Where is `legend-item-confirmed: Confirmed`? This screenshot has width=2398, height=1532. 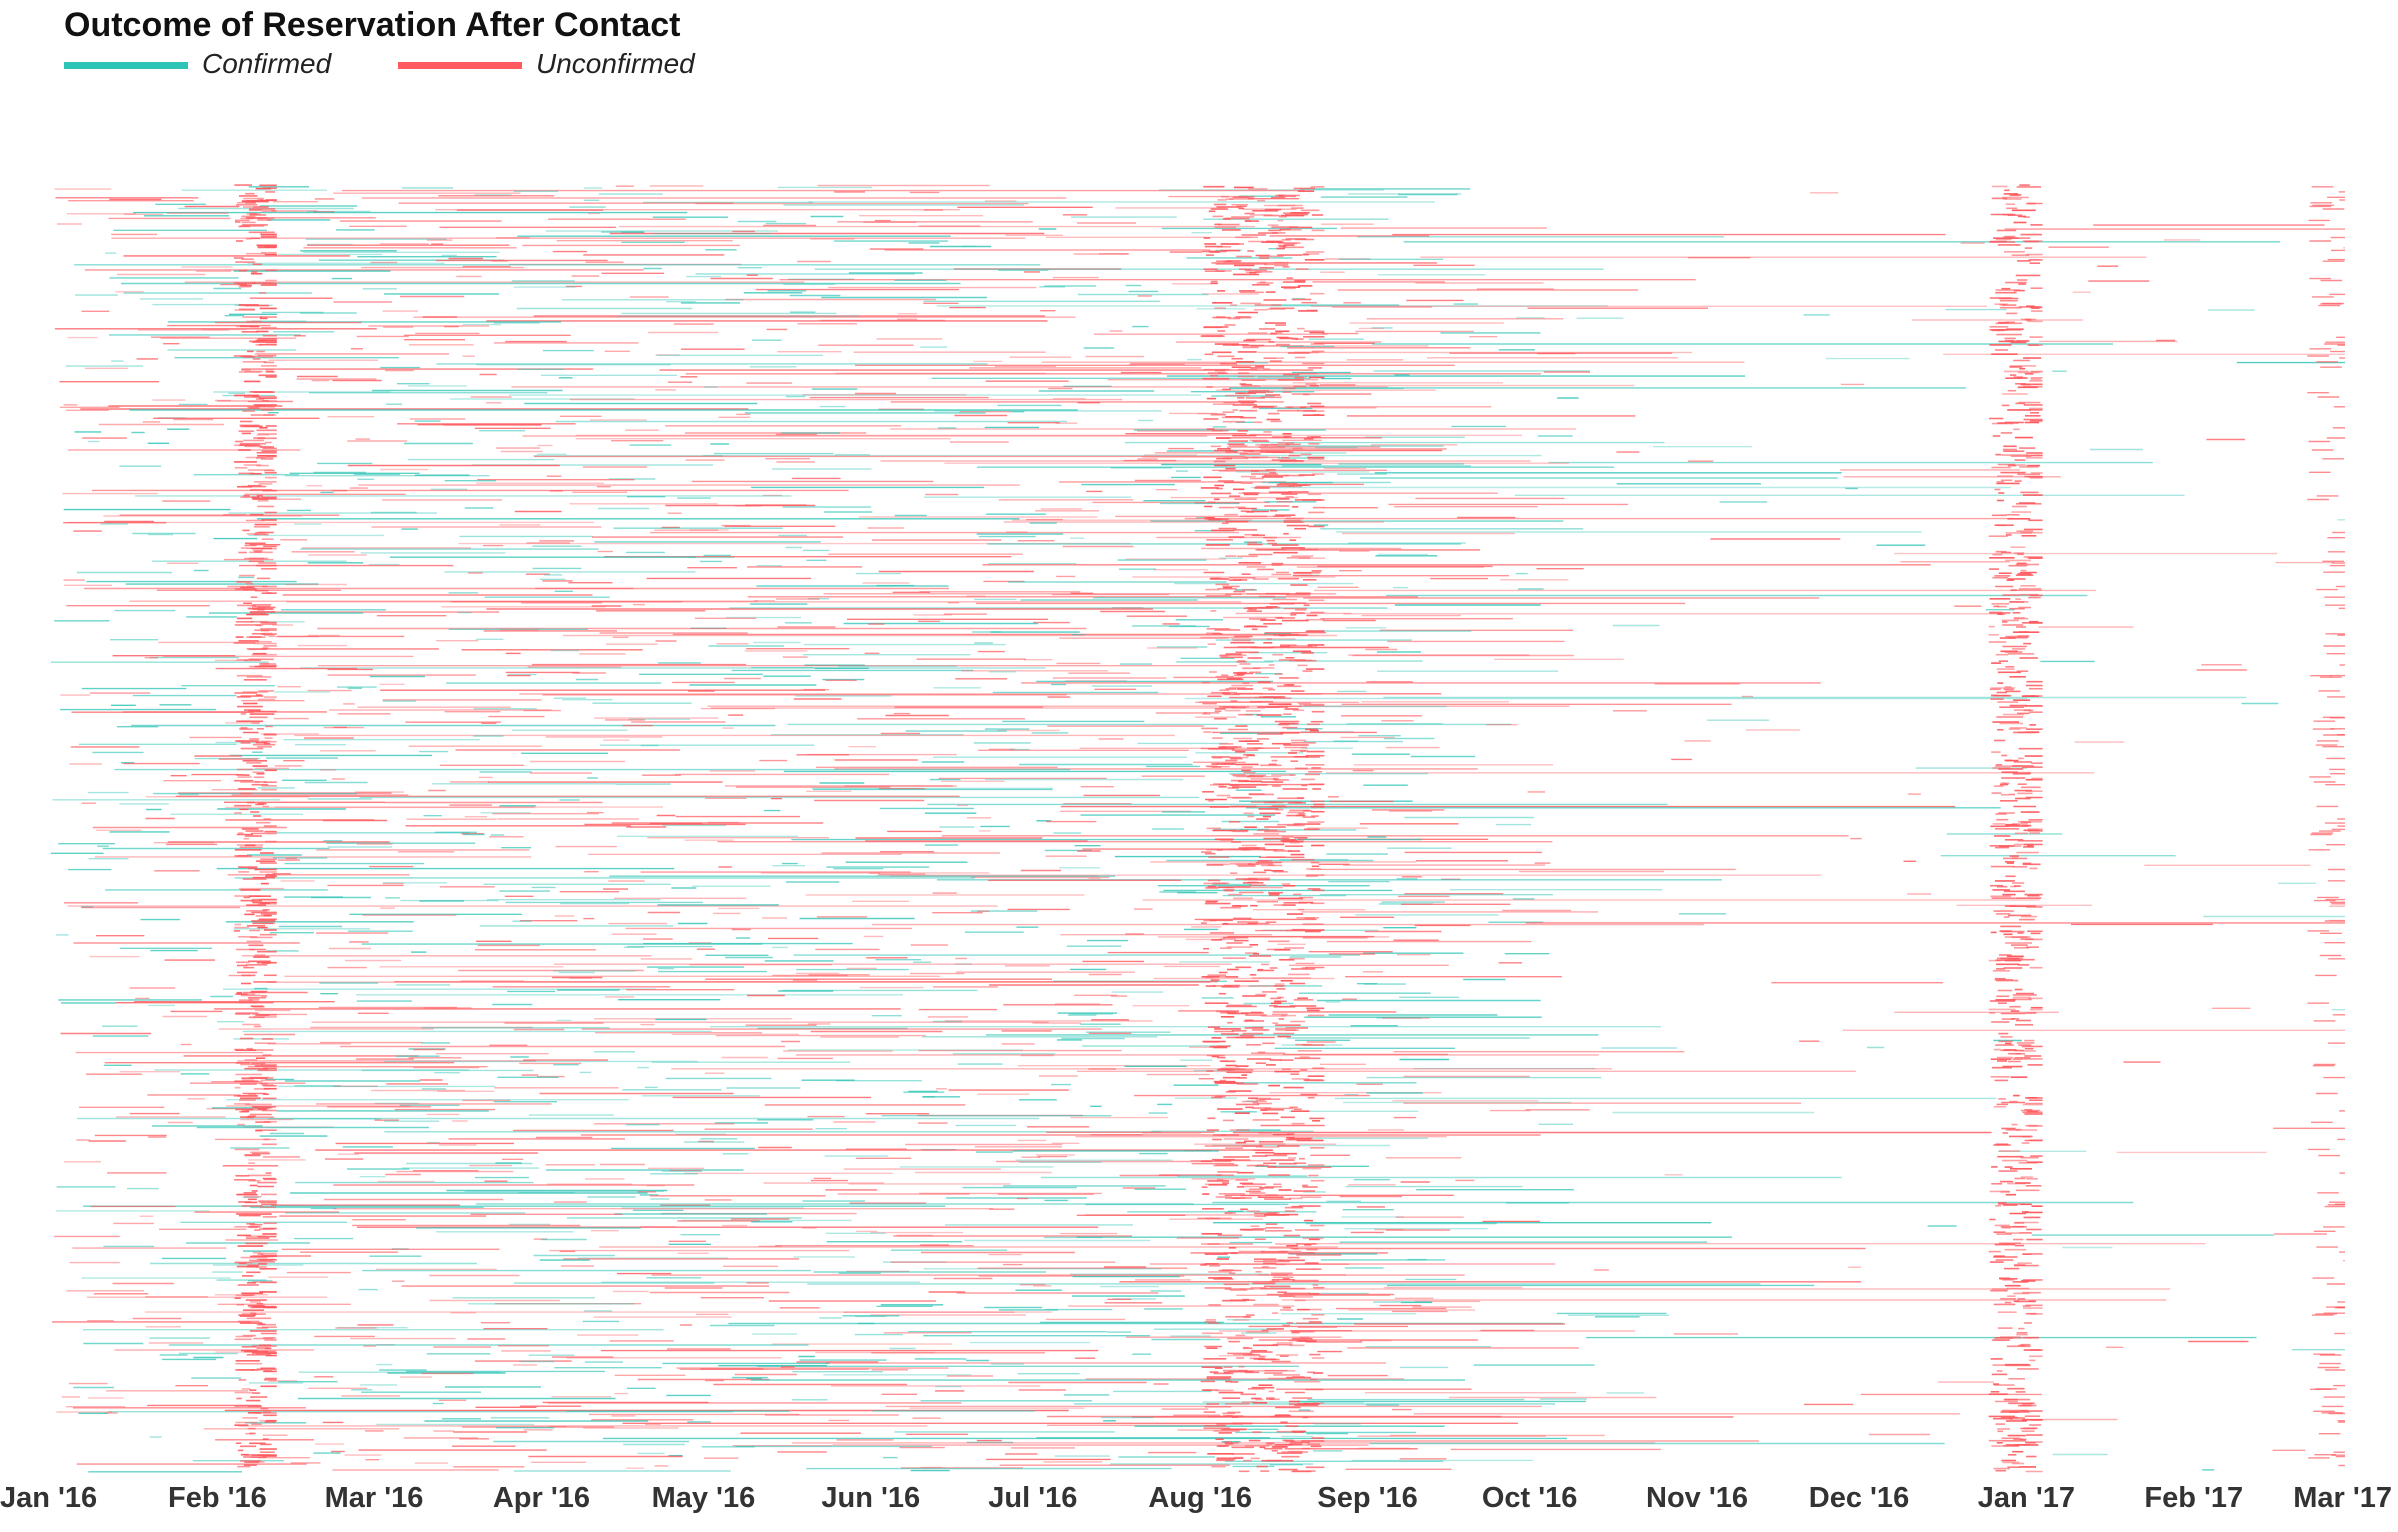
legend-item-confirmed: Confirmed is located at coordinates (224, 65).